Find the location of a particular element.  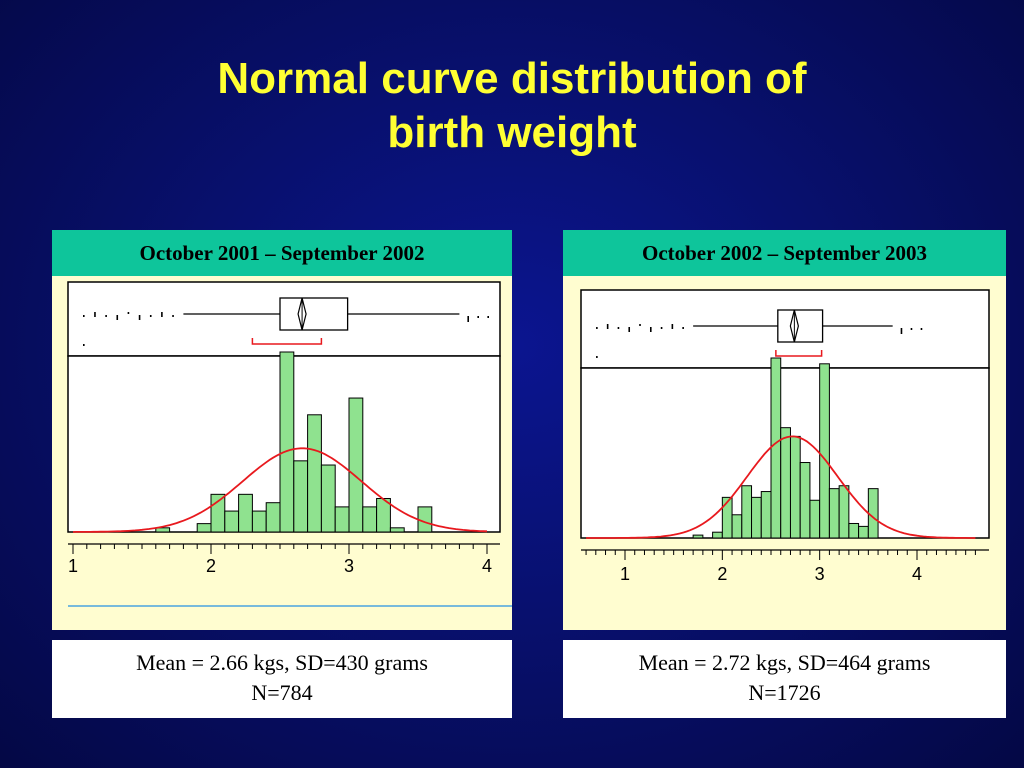

boxplot-outliers-2001-2002 is located at coordinates (286, 329).